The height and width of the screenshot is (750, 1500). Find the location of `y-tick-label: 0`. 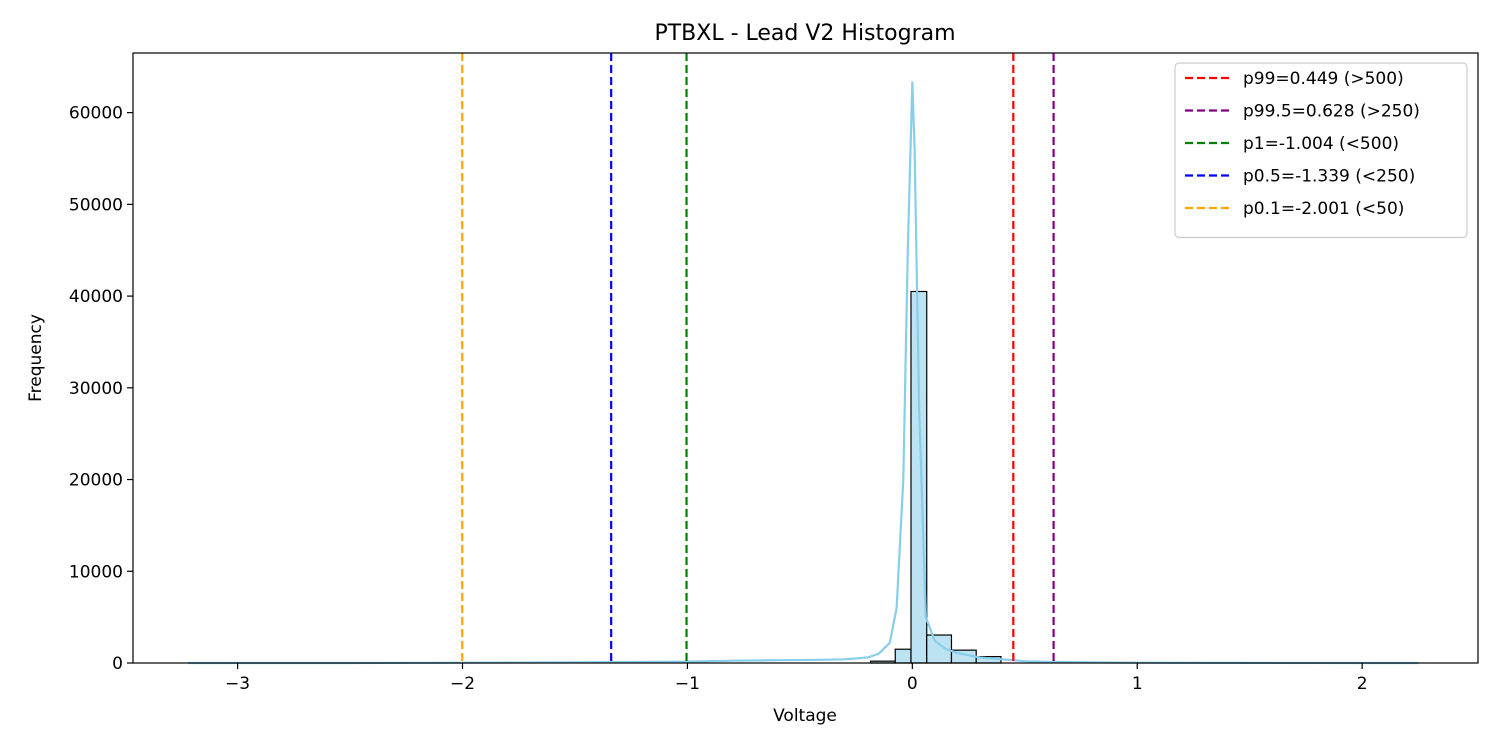

y-tick-label: 0 is located at coordinates (117, 664).